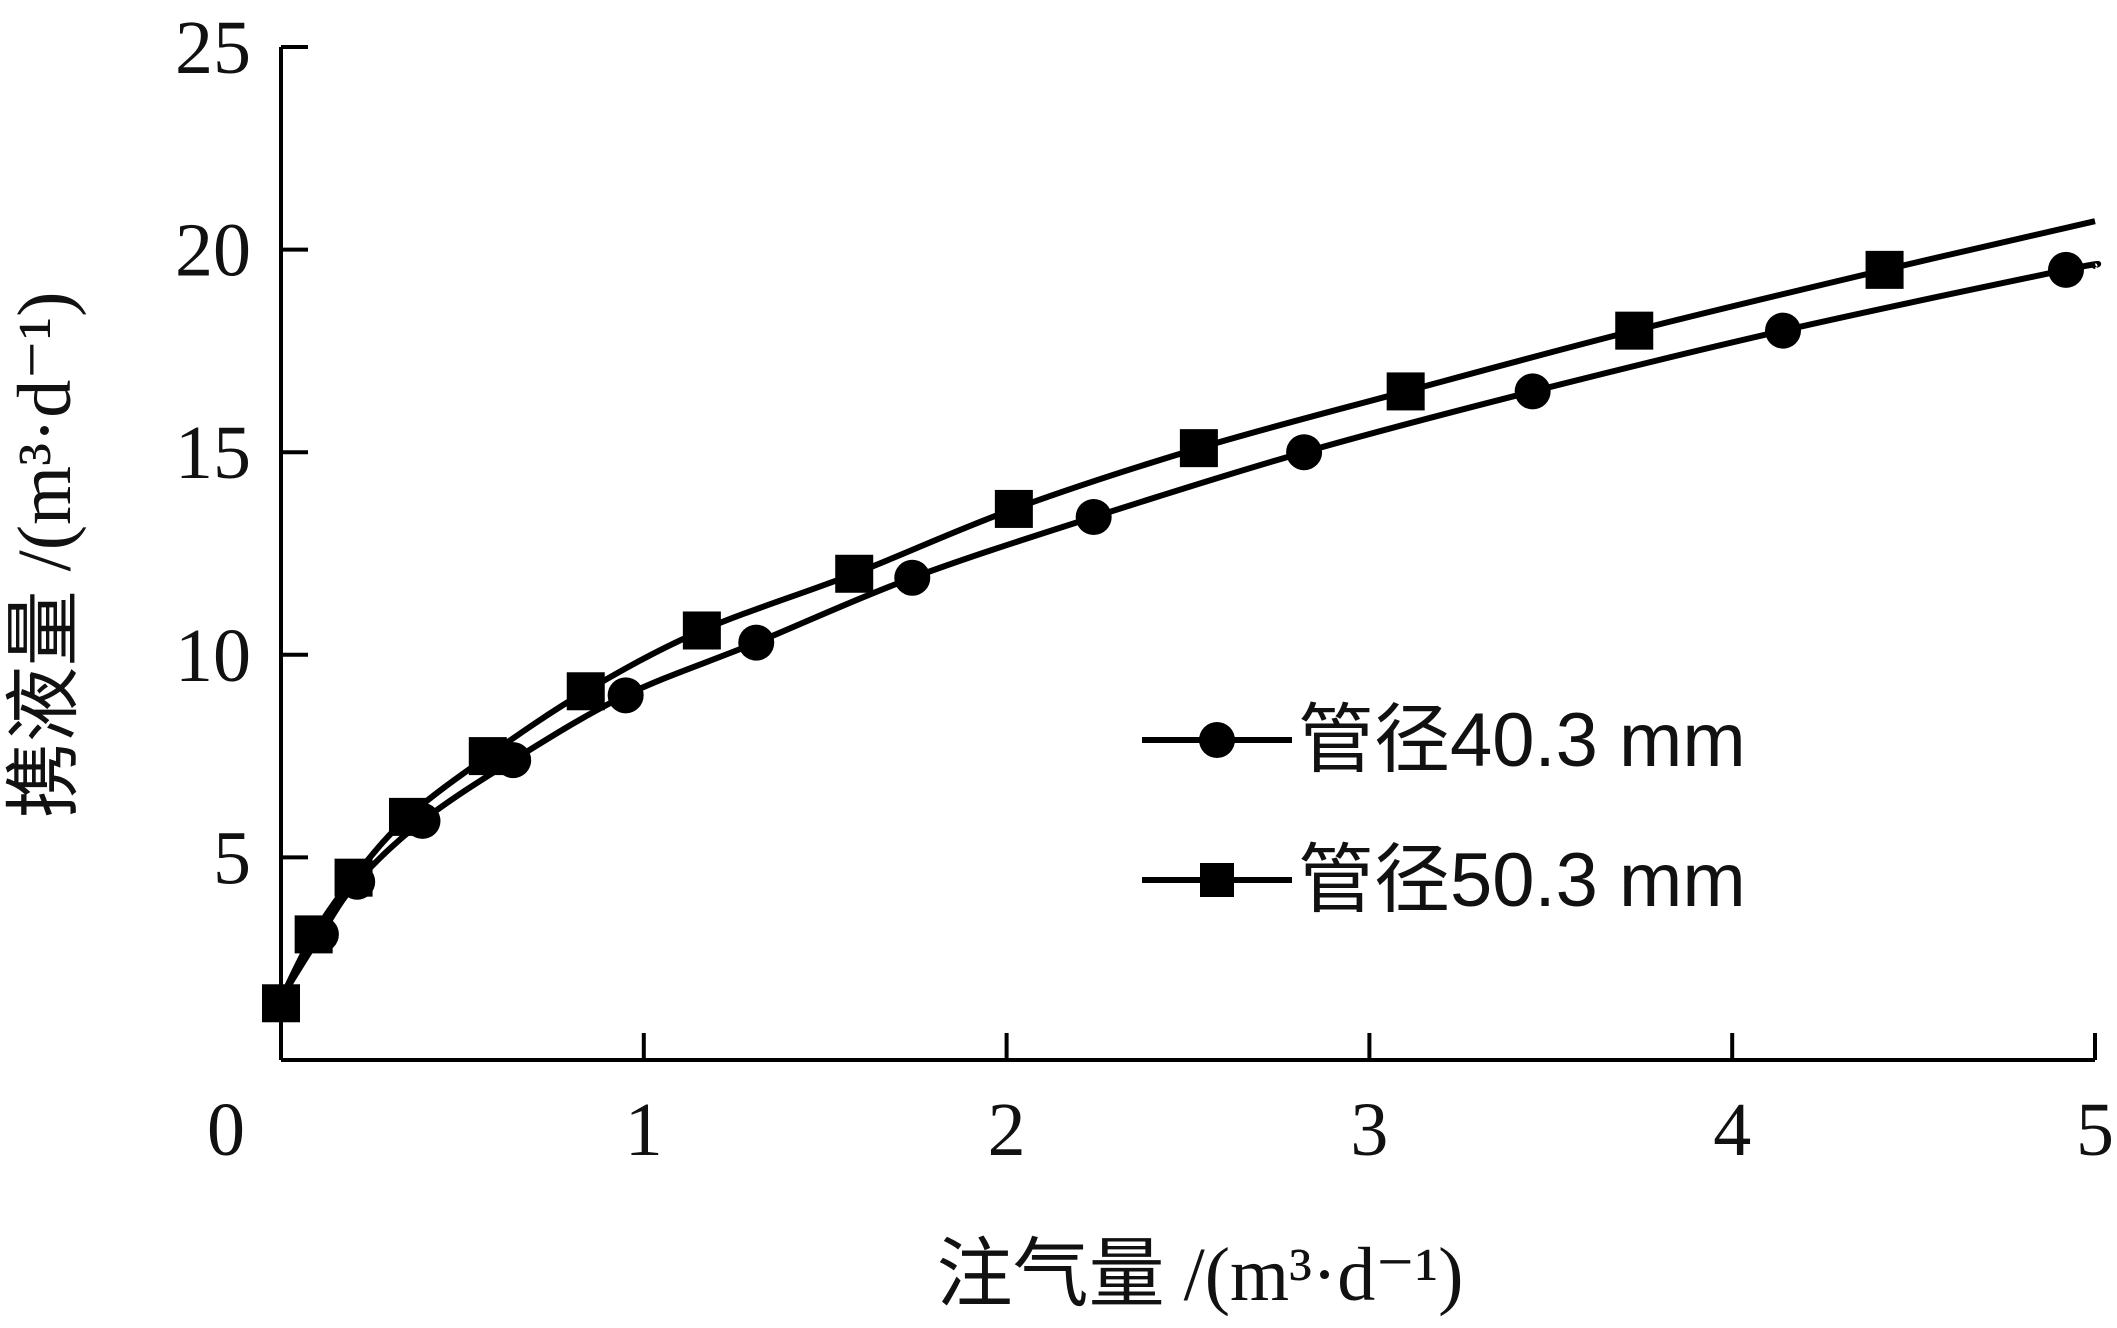  I want to click on legend-square-marker, so click(1217, 880).